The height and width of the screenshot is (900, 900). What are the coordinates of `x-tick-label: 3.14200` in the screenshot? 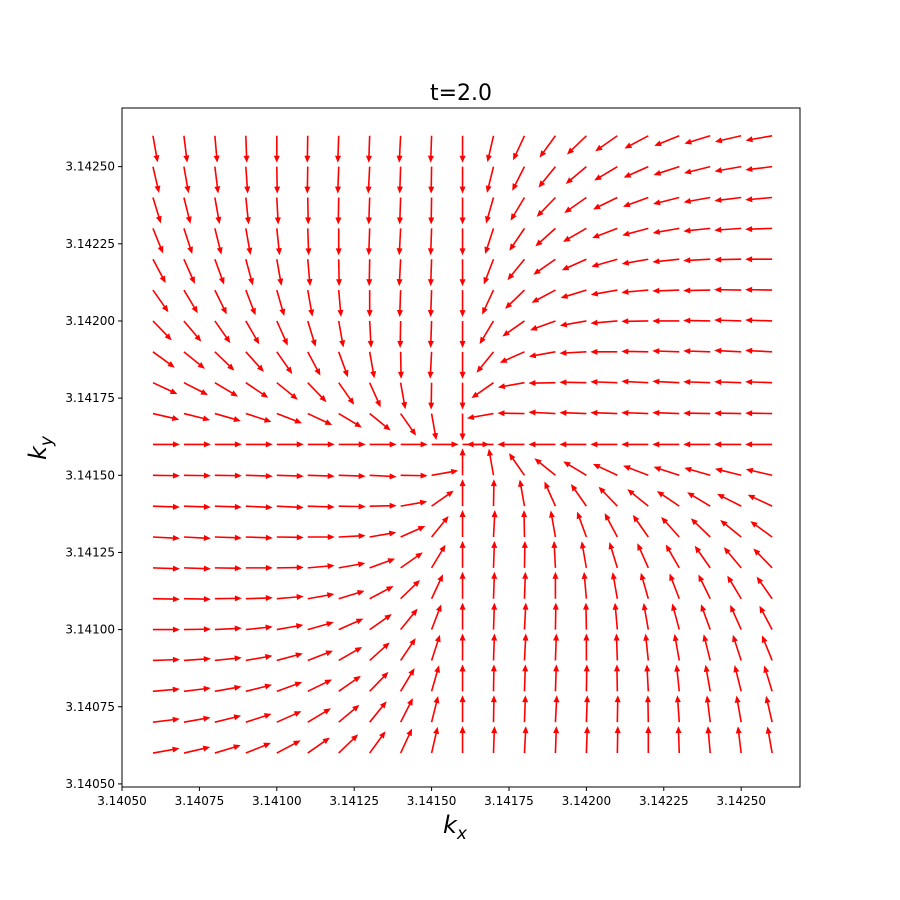 It's located at (587, 801).